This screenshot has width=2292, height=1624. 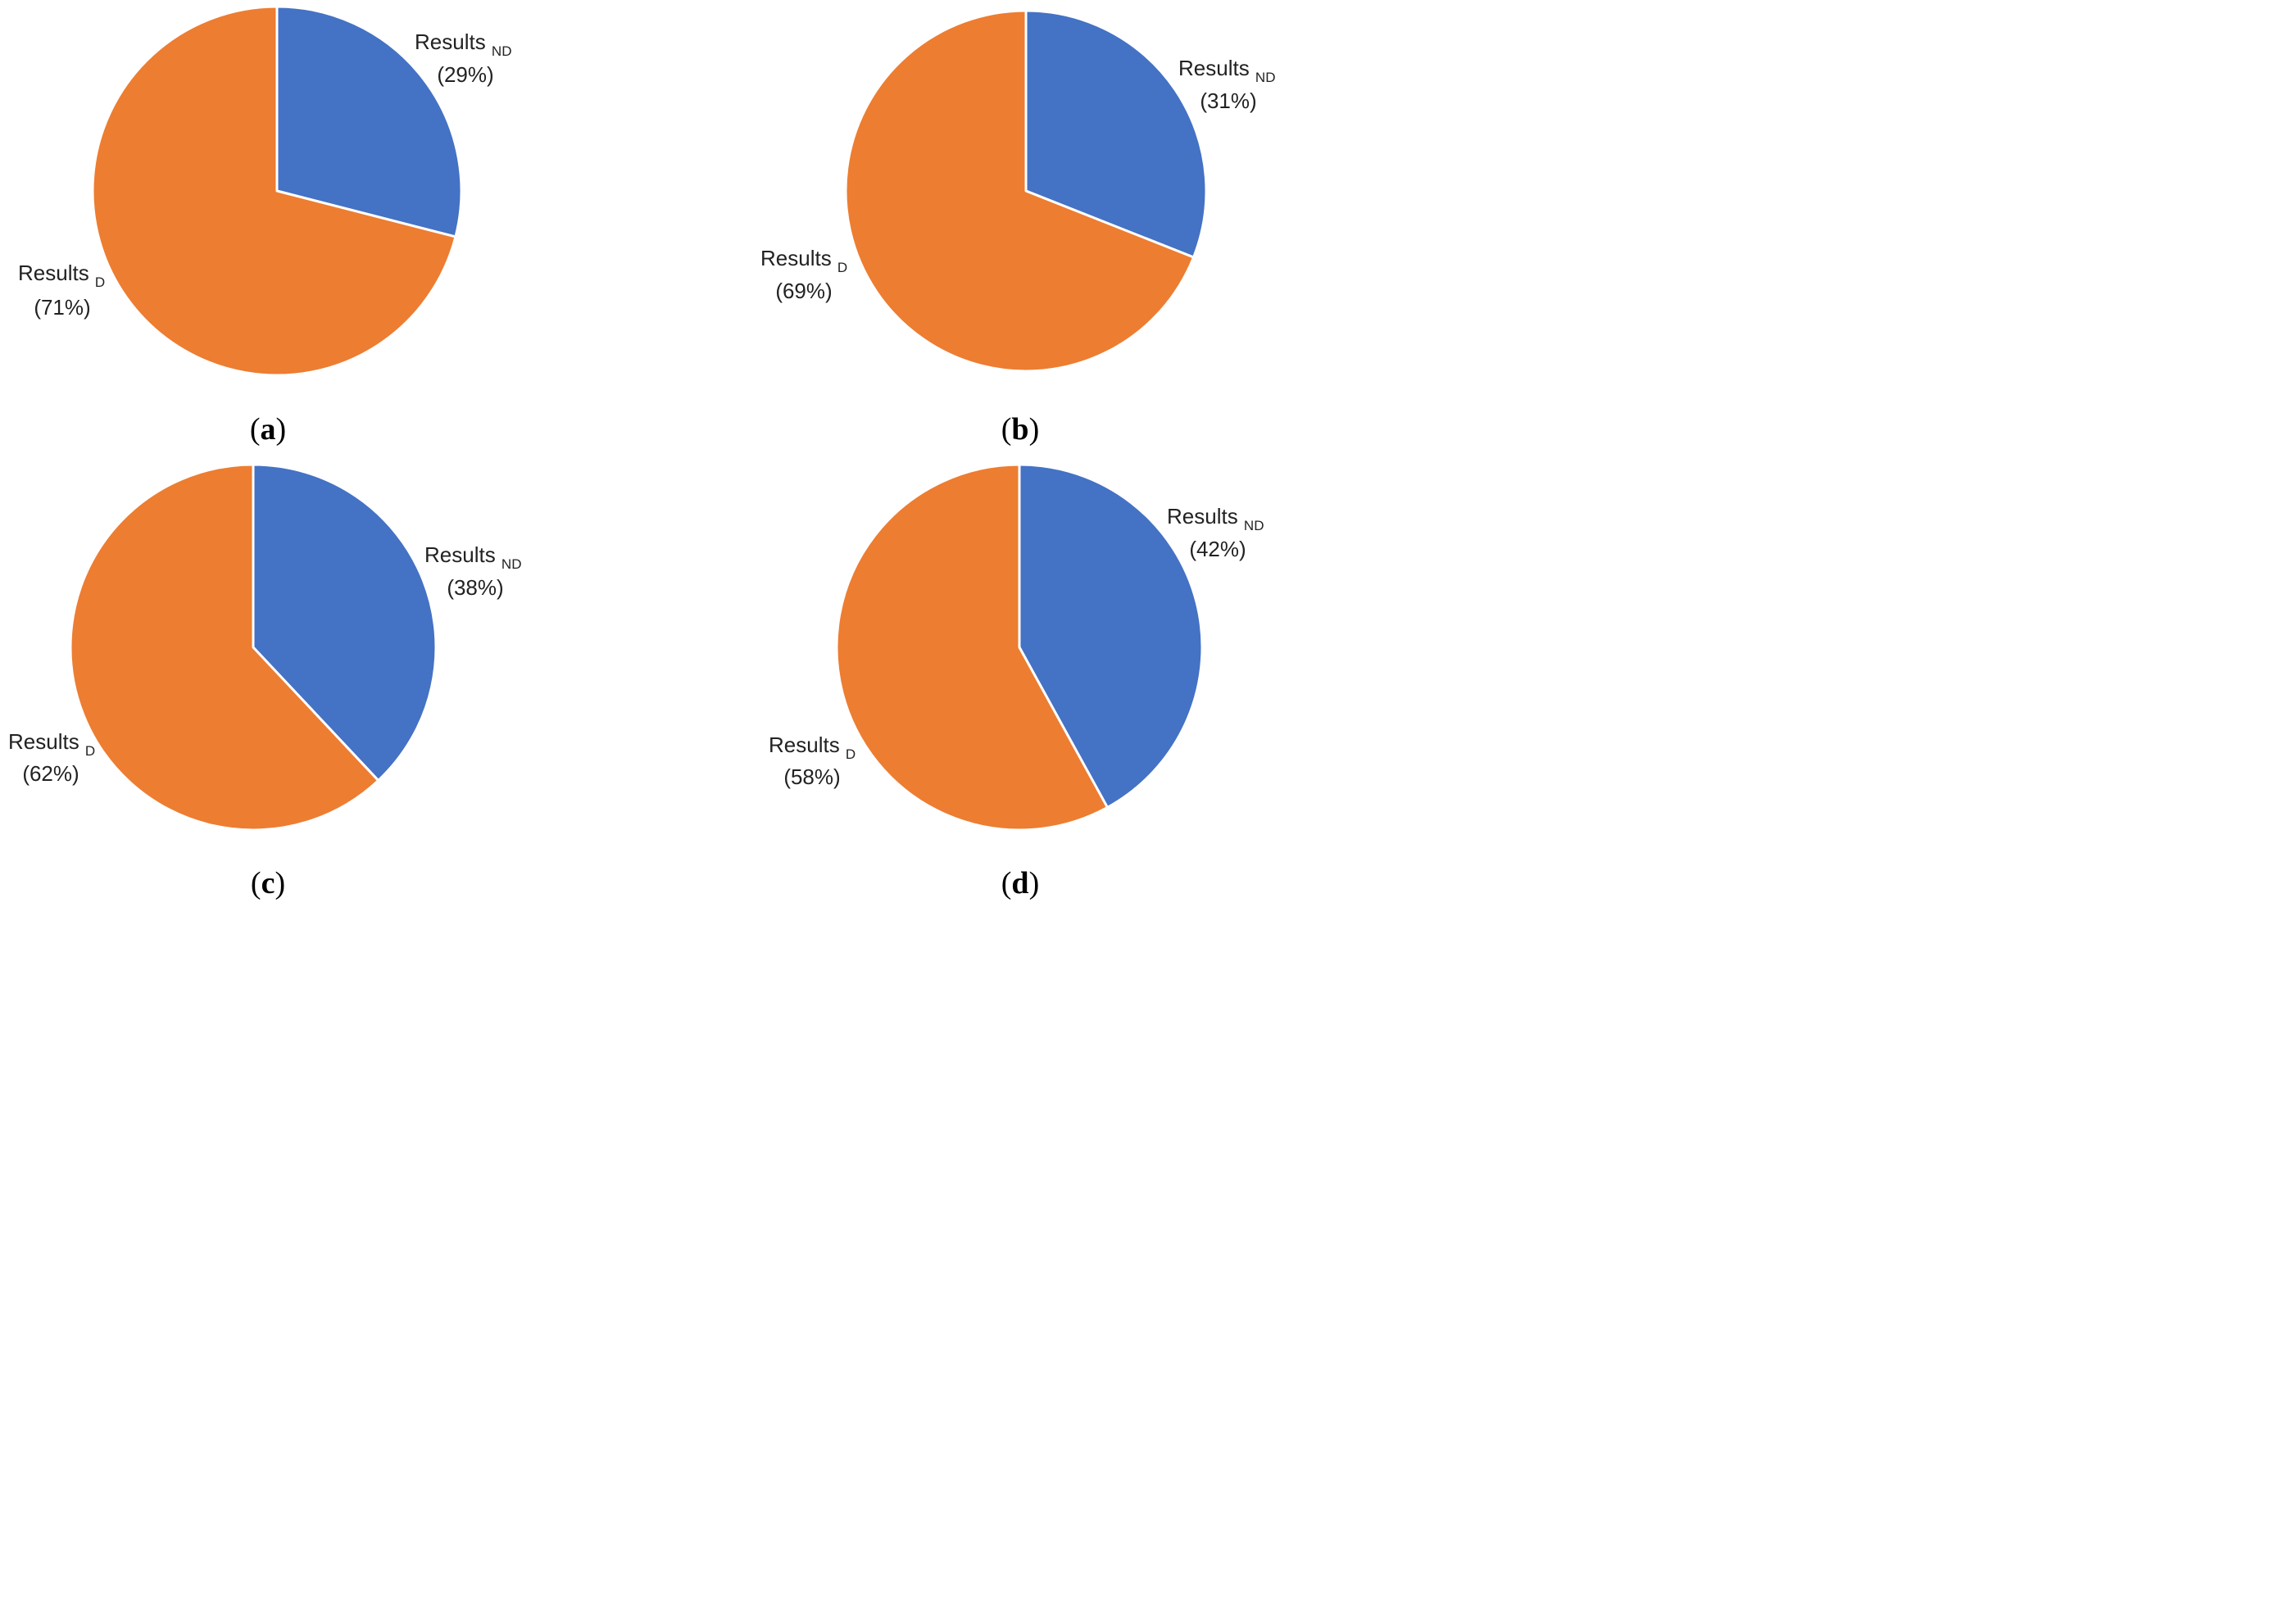 I want to click on slice-percent-d: (58%), so click(x=811, y=777).